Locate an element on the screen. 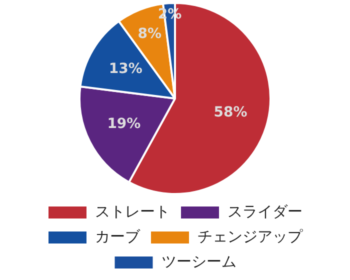 The width and height of the screenshot is (350, 280). legend-label: スライダー is located at coordinates (265, 211).